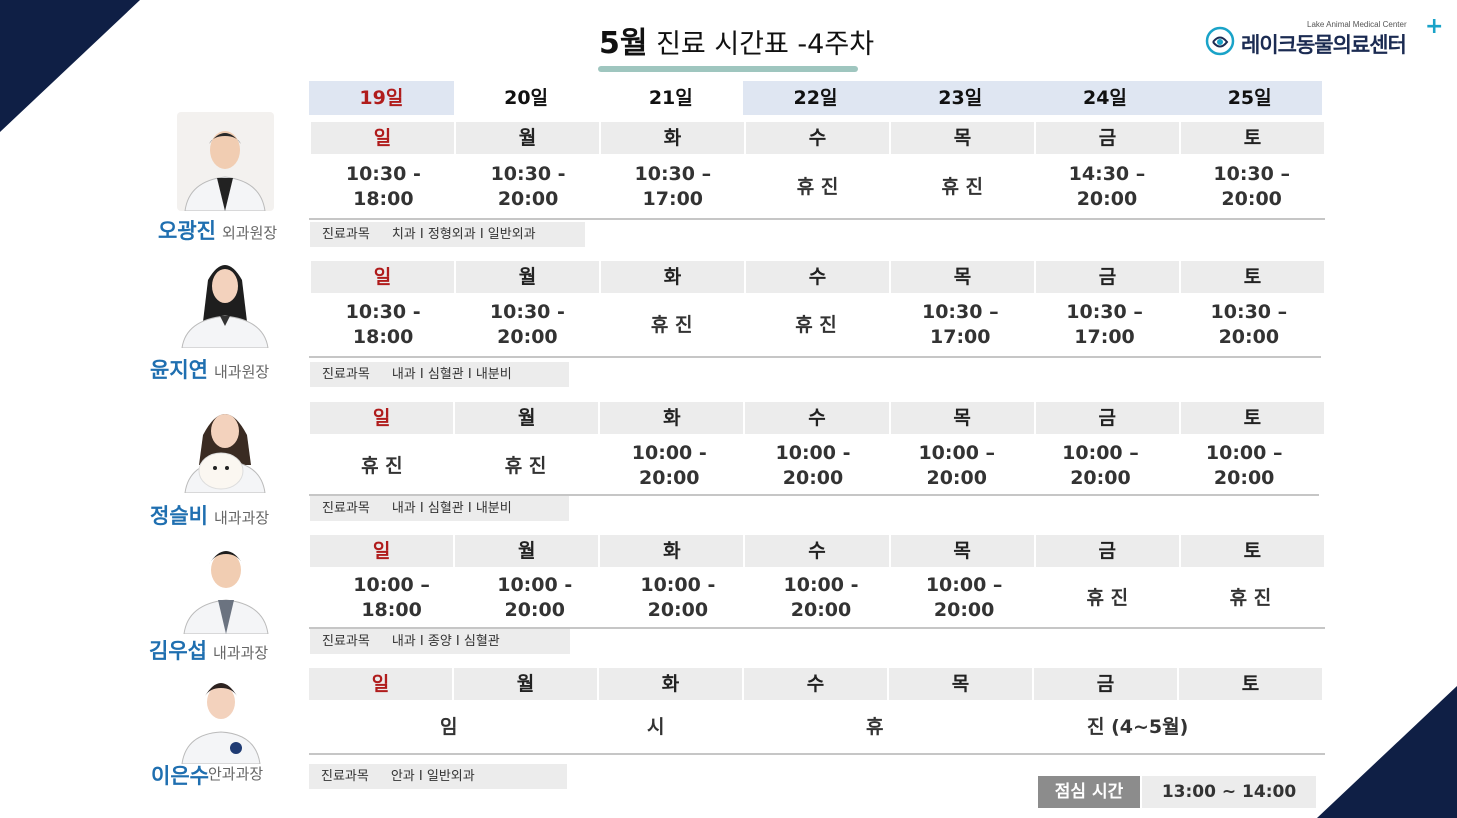 The width and height of the screenshot is (1457, 818). What do you see at coordinates (1434, 26) in the screenshot?
I see `logo-plus-icon: +` at bounding box center [1434, 26].